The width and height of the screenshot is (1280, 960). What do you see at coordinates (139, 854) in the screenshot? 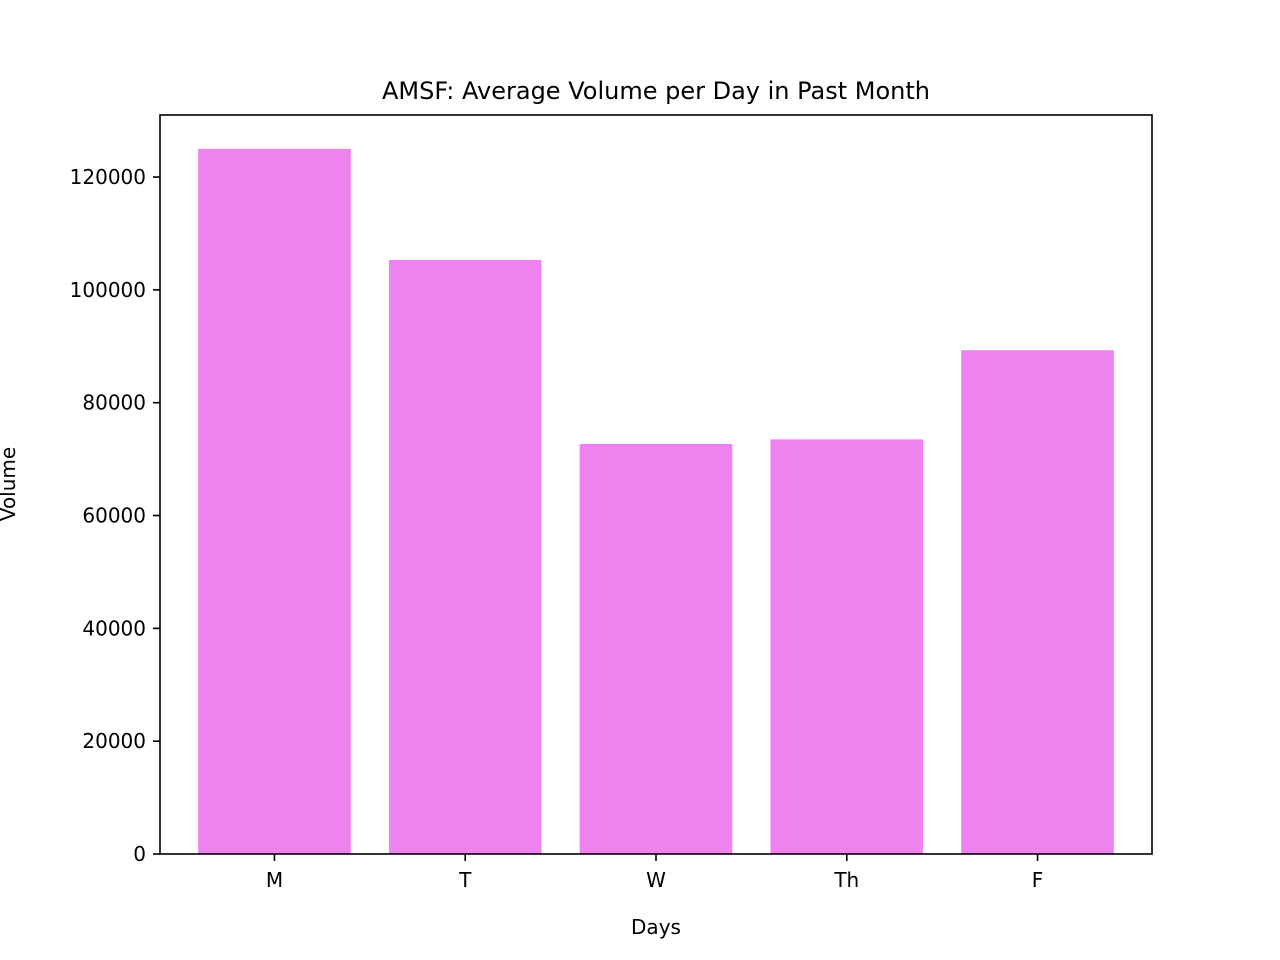
I see `y-tick-label-0: 0` at bounding box center [139, 854].